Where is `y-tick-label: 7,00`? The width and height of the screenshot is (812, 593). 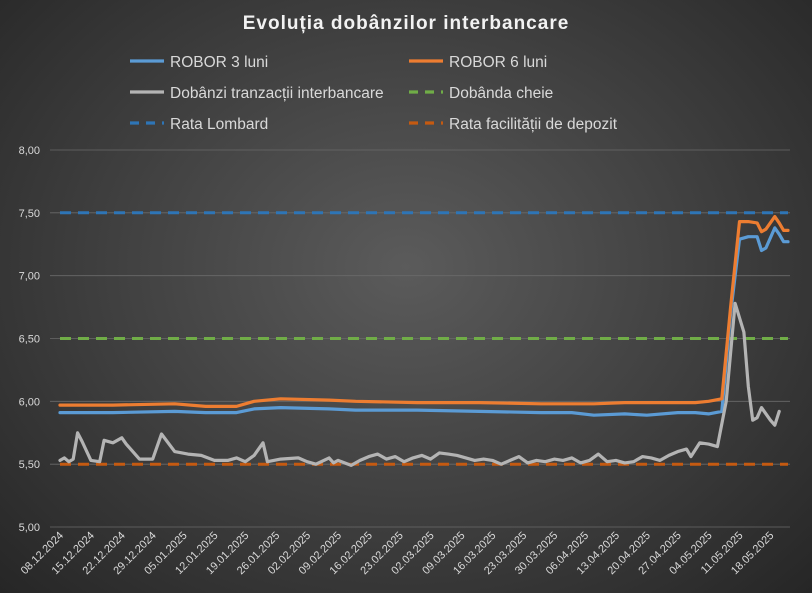 y-tick-label: 7,00 is located at coordinates (29, 277).